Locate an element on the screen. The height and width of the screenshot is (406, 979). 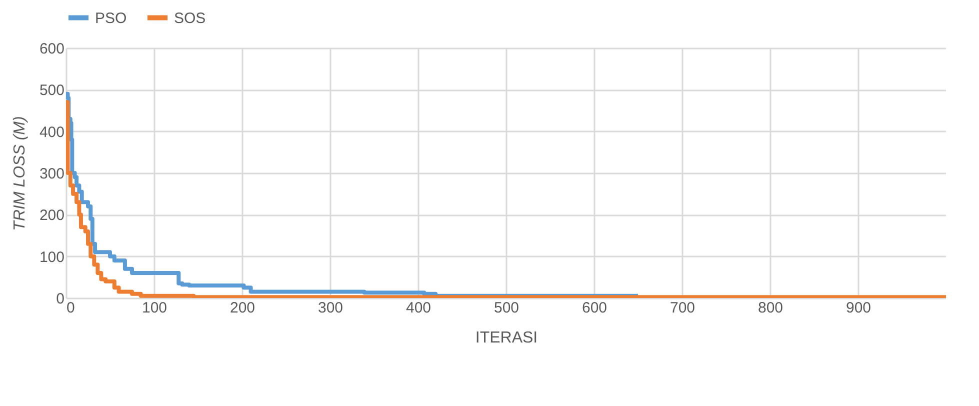
y-tick-label: 500 is located at coordinates (51, 91).